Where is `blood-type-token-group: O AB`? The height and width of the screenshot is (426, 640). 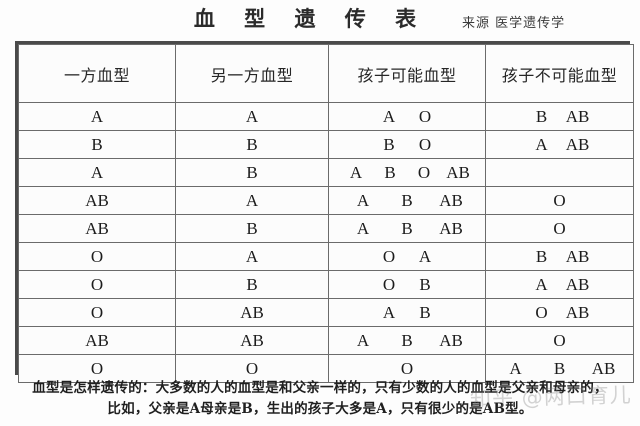 blood-type-token-group: O AB is located at coordinates (559, 312).